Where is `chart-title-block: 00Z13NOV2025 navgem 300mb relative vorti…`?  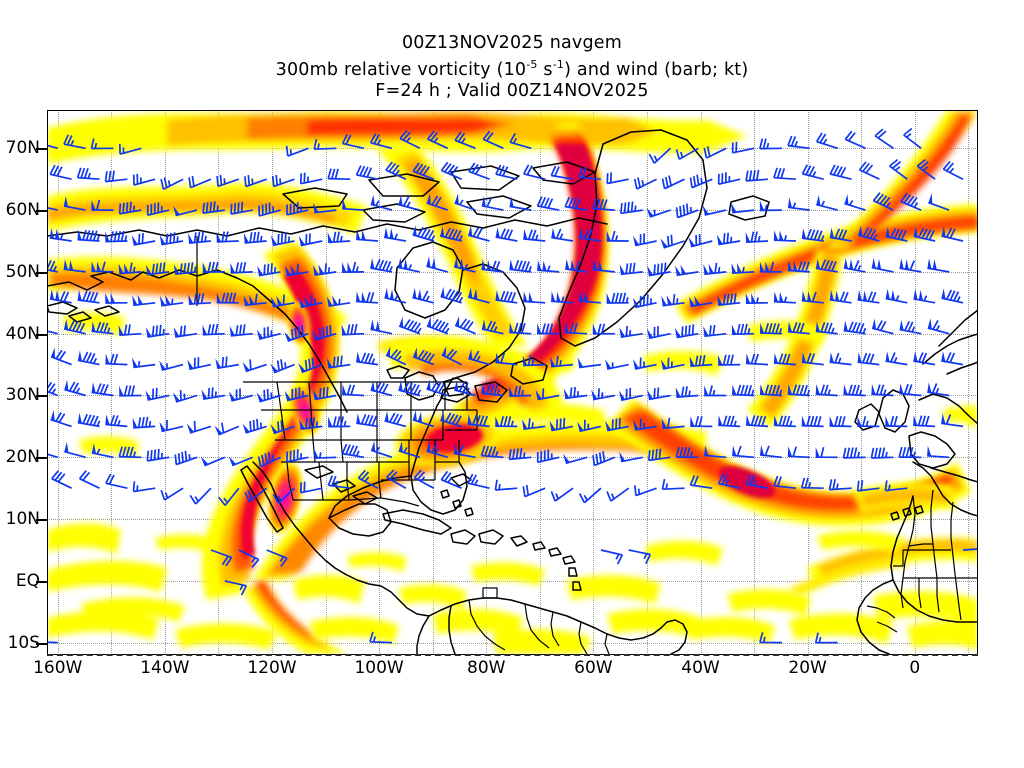 chart-title-block: 00Z13NOV2025 navgem 300mb relative vorti… is located at coordinates (512, 67).